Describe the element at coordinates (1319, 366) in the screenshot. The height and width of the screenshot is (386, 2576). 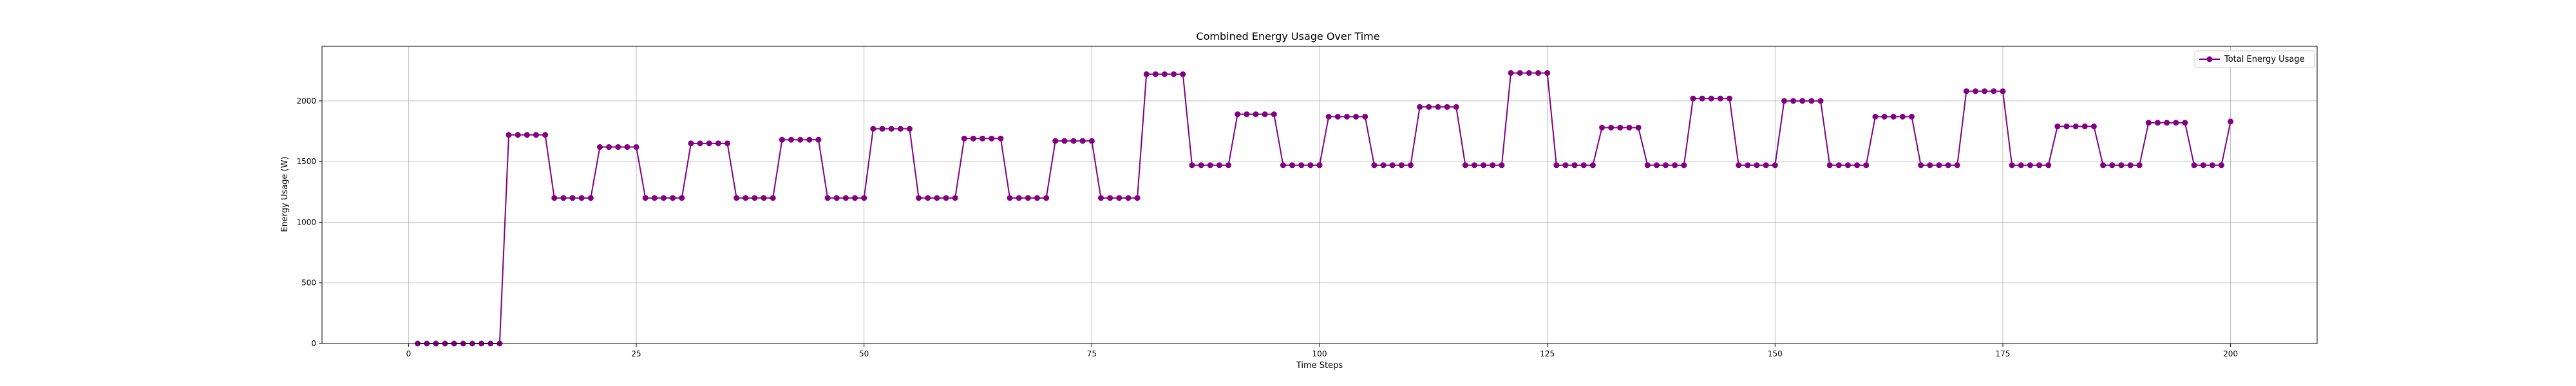
I see `x-axis-label: Time Steps` at that location.